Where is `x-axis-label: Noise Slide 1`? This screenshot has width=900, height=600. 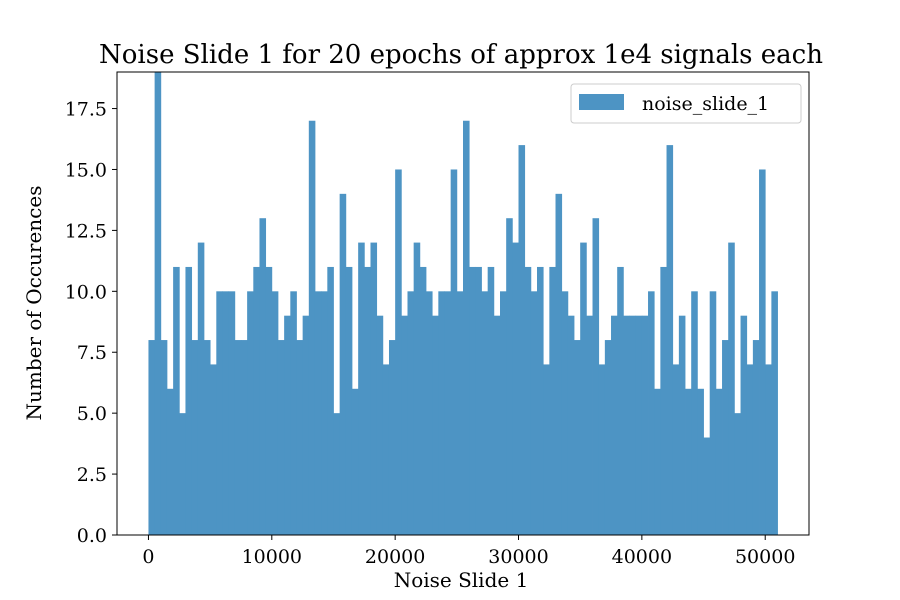
x-axis-label: Noise Slide 1 is located at coordinates (461, 580).